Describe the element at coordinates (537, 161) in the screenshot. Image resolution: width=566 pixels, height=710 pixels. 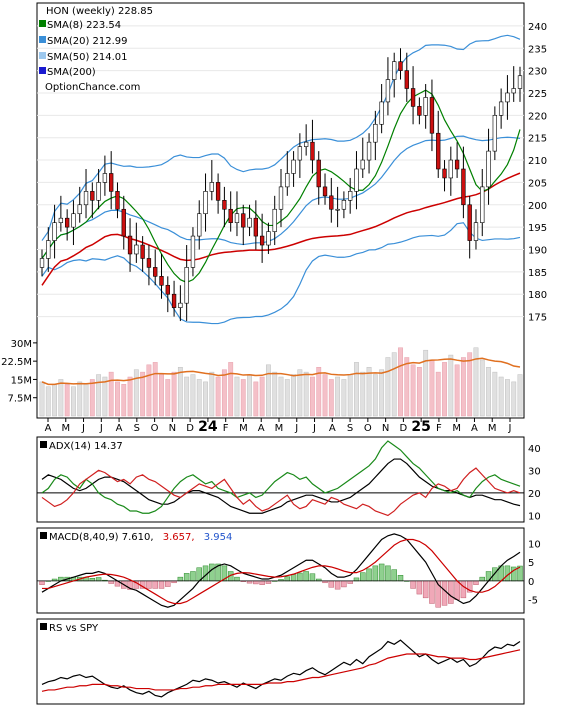
I see `price-tick-label: 210` at that location.